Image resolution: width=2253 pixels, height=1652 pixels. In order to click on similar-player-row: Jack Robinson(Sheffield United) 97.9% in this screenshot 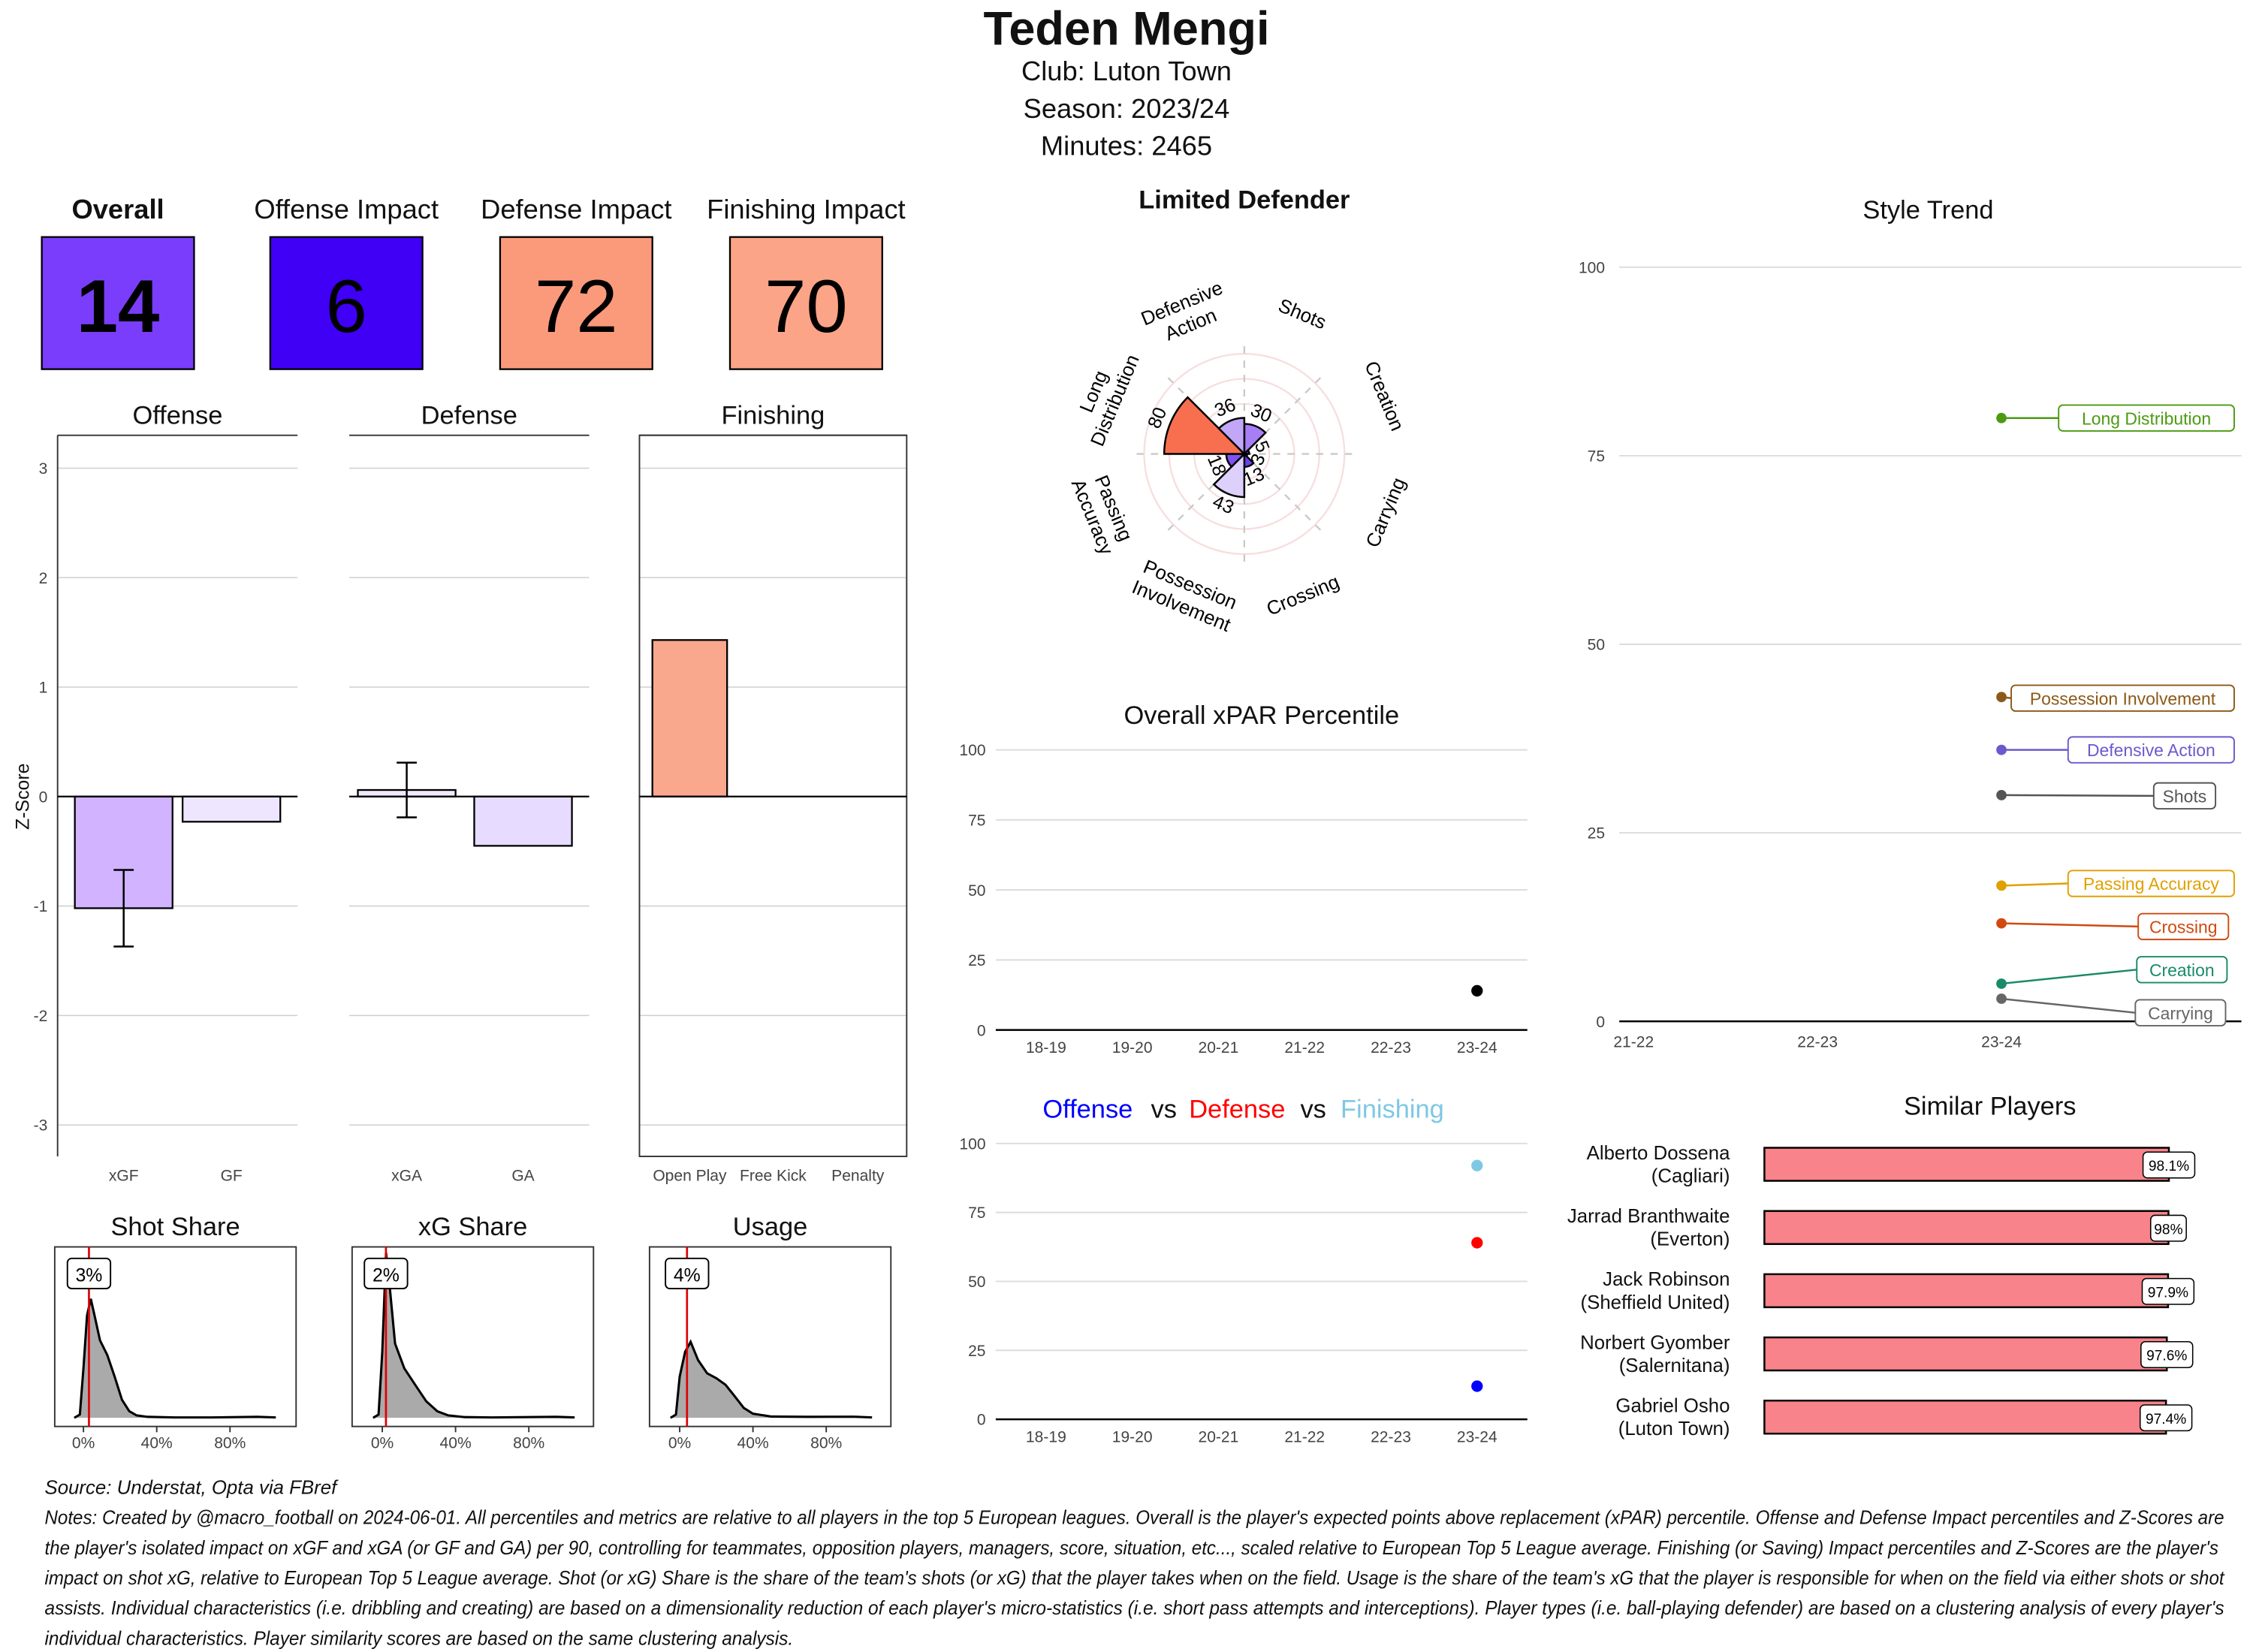, I will do `click(1888, 1291)`.